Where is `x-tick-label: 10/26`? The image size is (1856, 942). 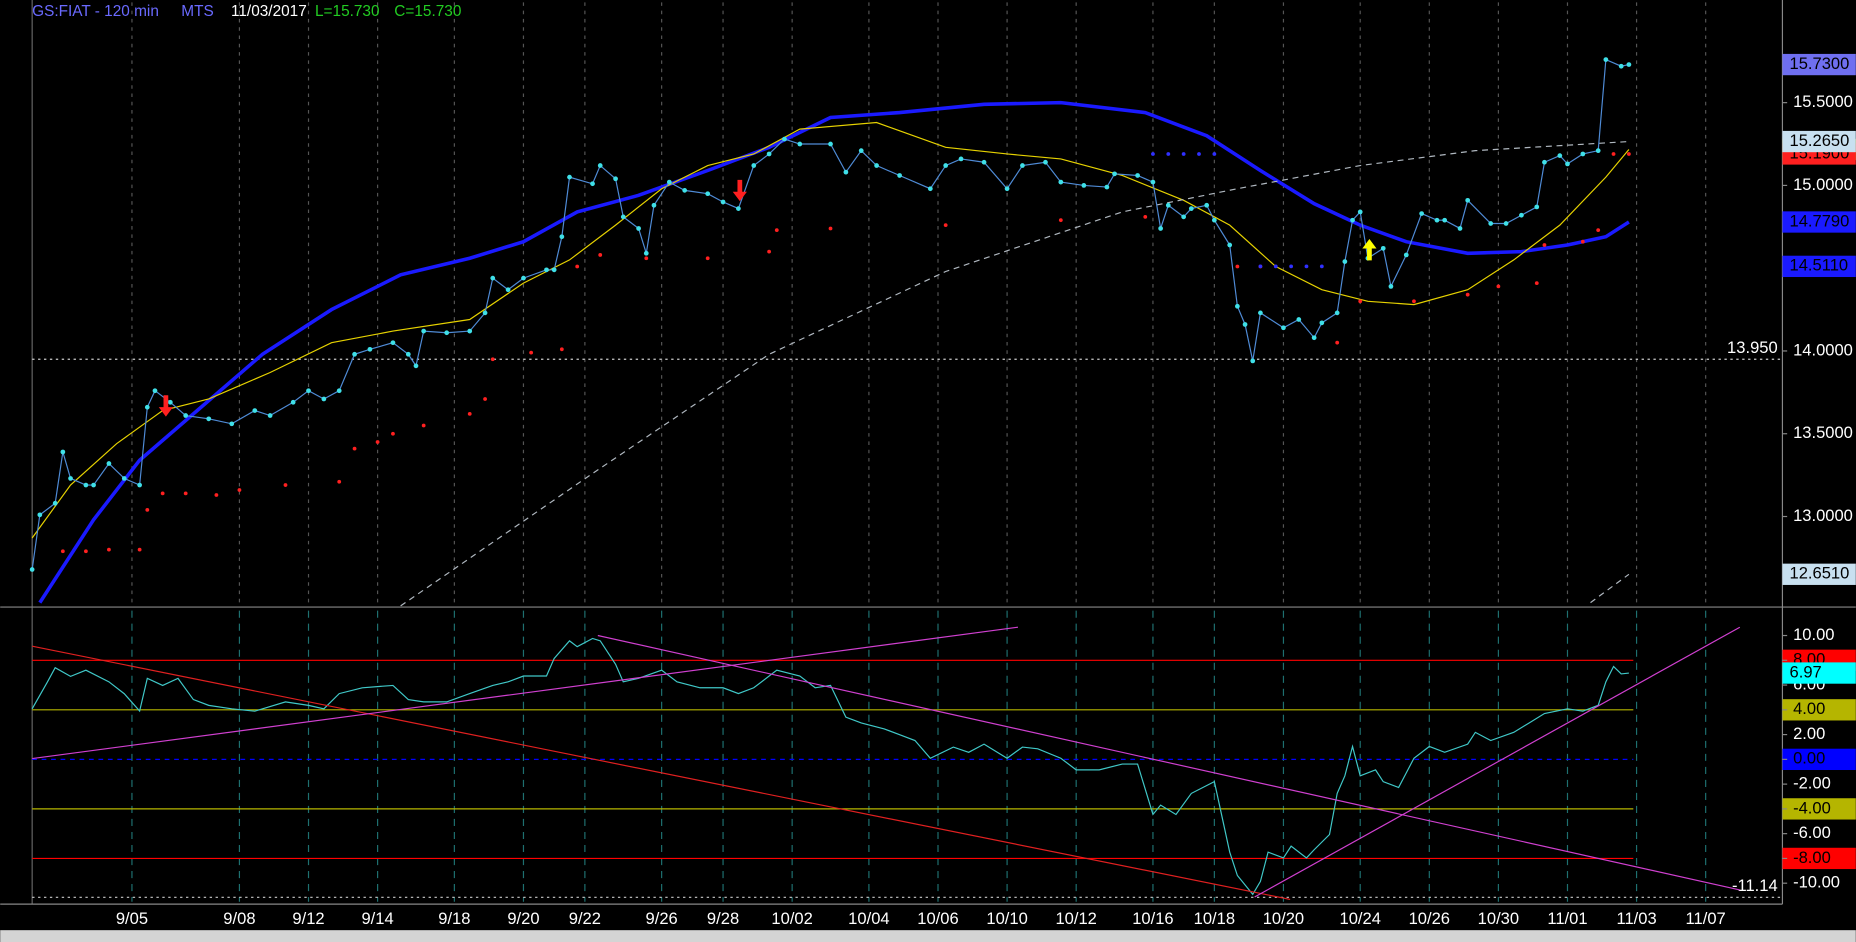
x-tick-label: 10/26 is located at coordinates (1429, 918).